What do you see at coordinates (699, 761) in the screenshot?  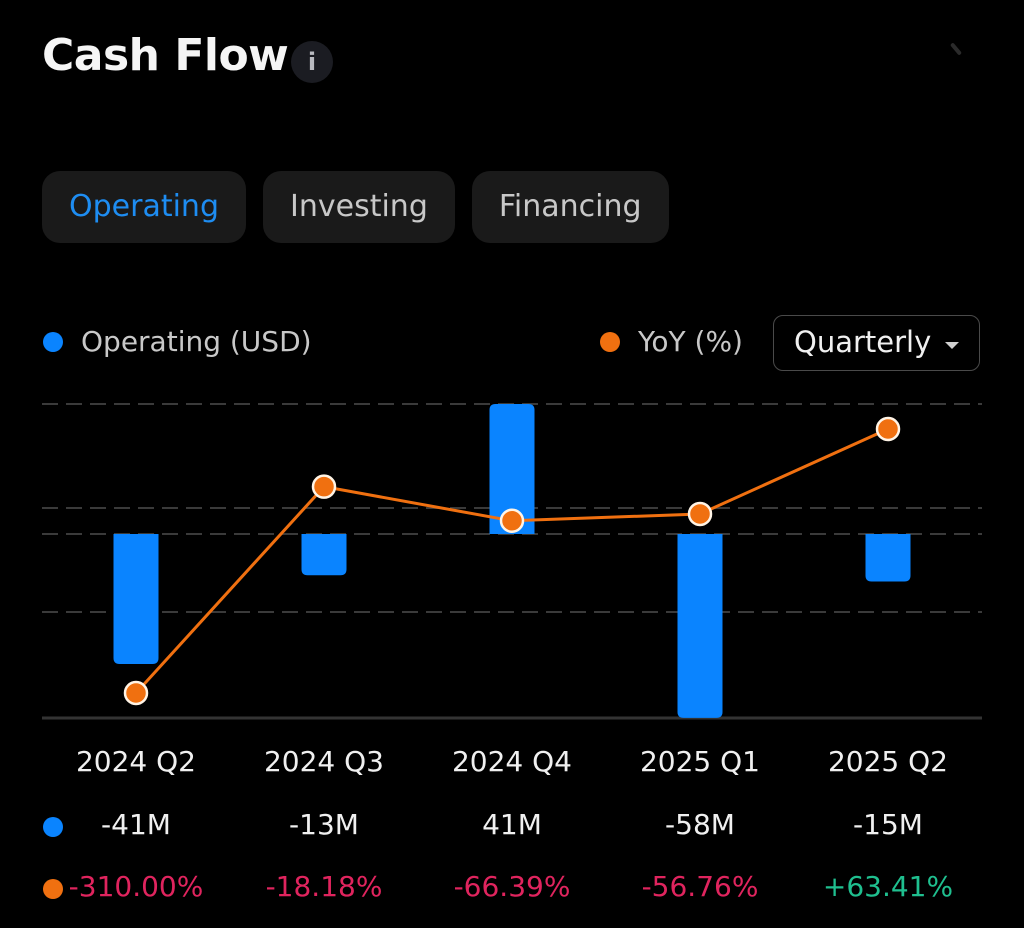 I see `category-label: 2025 Q1` at bounding box center [699, 761].